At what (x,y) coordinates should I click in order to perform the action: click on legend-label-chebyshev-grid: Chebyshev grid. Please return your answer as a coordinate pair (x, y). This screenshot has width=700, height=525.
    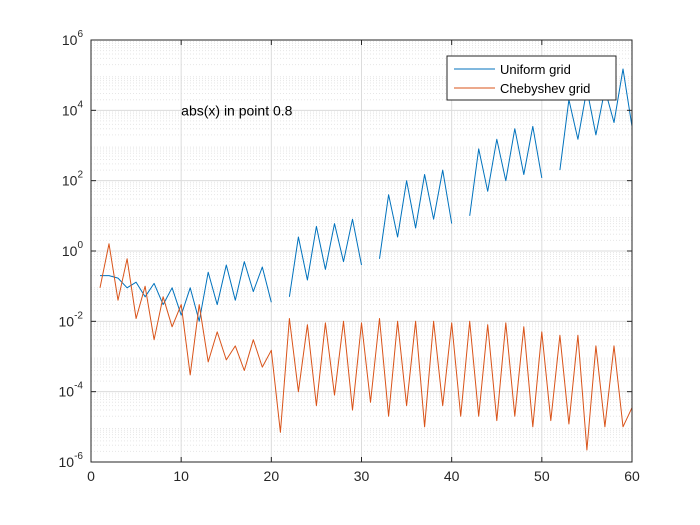
    Looking at the image, I should click on (545, 88).